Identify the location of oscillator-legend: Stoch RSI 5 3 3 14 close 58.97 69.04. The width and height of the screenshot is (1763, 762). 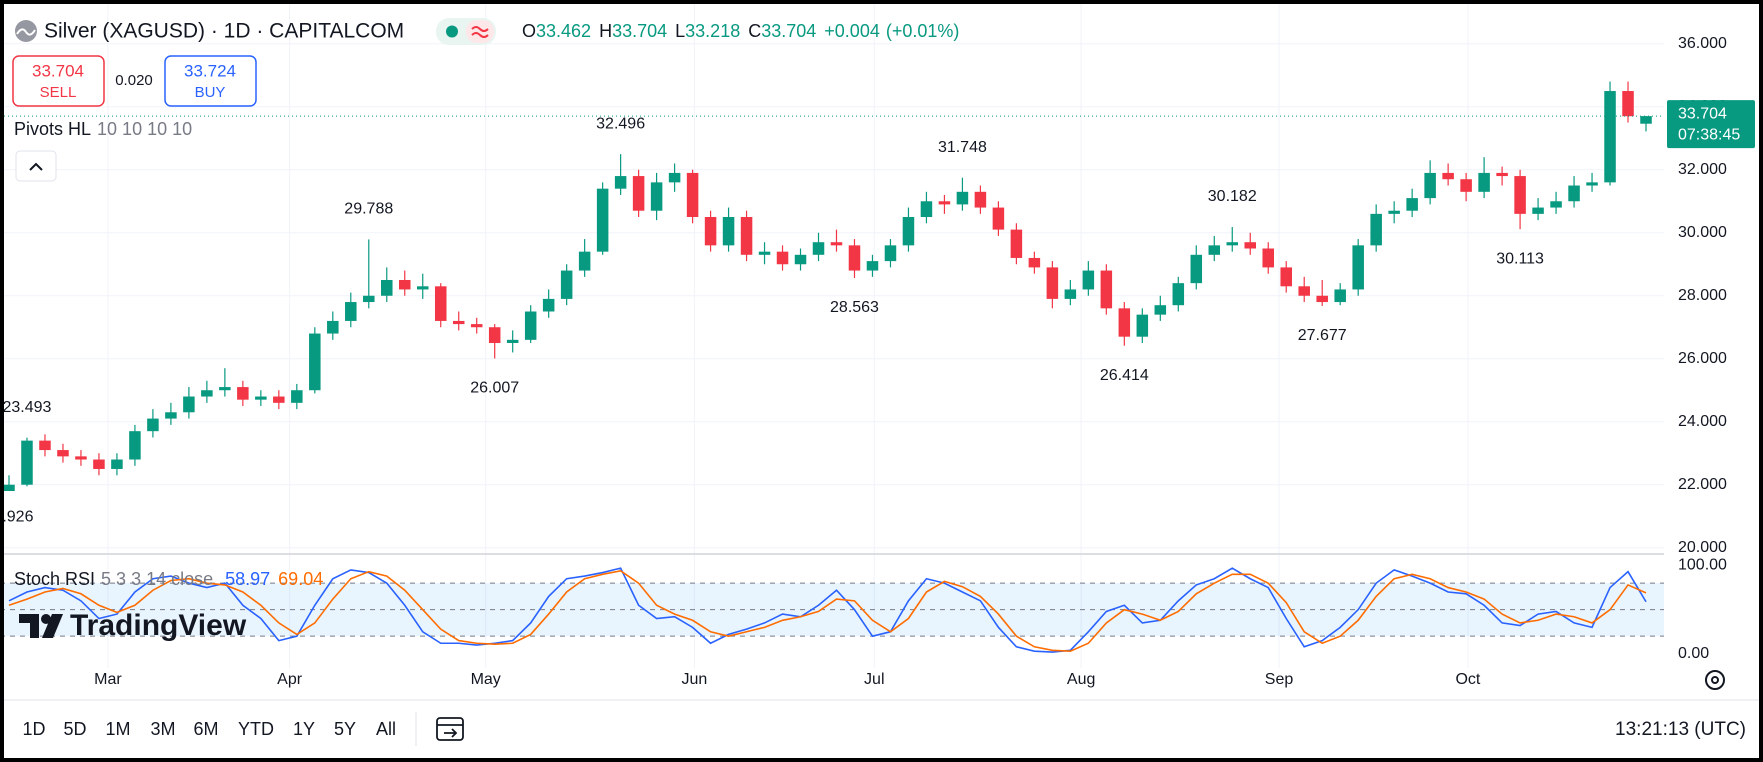
(168, 579).